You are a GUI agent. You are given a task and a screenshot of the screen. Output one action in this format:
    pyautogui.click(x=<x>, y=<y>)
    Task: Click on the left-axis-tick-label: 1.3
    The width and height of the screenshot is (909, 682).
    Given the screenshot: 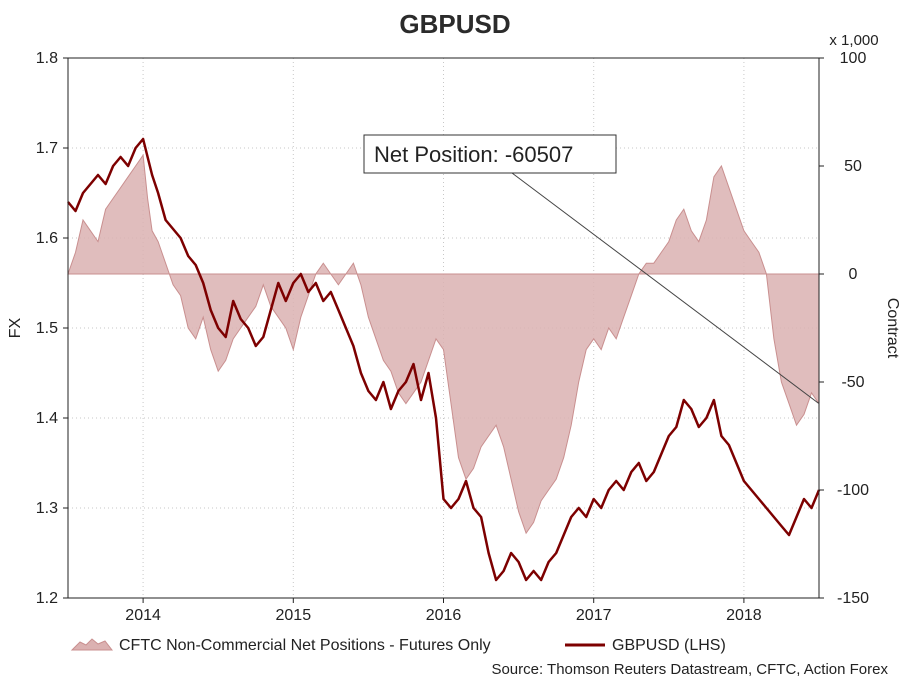 What is the action you would take?
    pyautogui.click(x=47, y=508)
    